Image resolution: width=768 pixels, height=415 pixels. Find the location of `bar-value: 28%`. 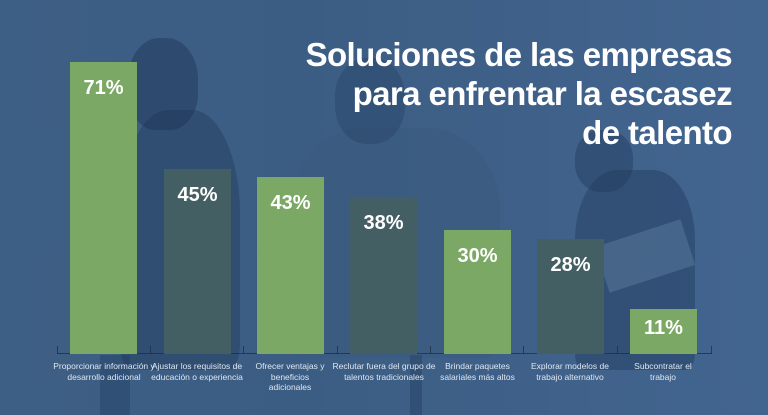

bar-value: 28% is located at coordinates (570, 265).